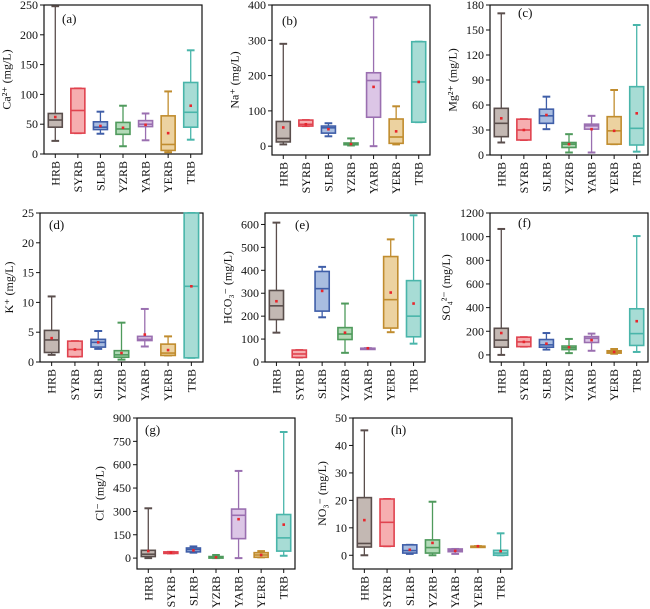  Describe the element at coordinates (28, 213) in the screenshot. I see `y-tick-label: 25` at that location.